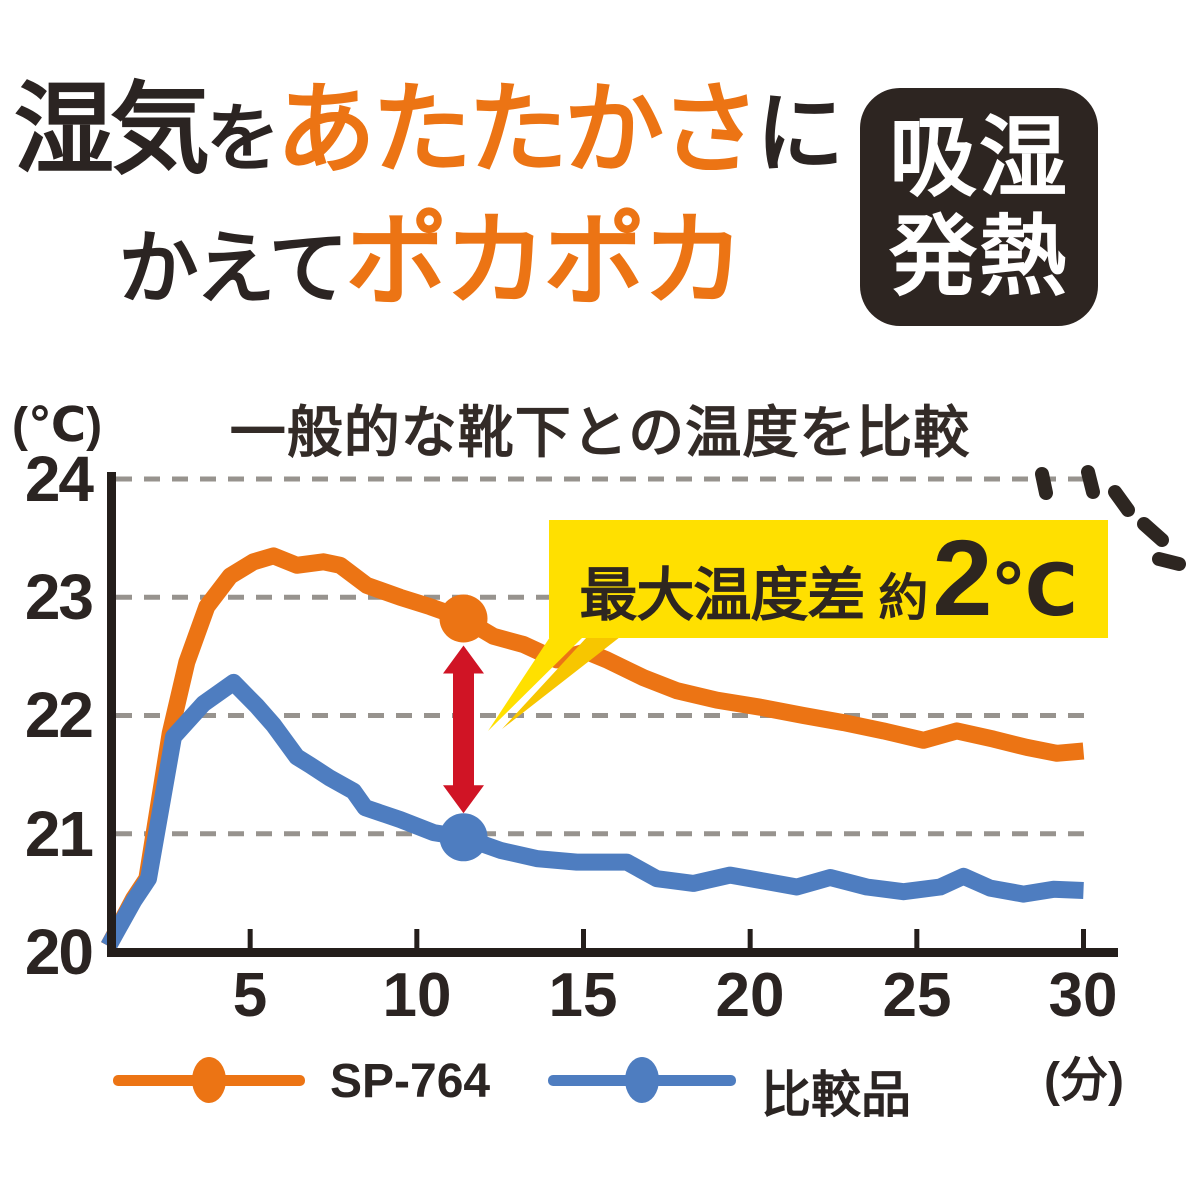 This screenshot has width=1200, height=1200. Describe the element at coordinates (59, 834) in the screenshot. I see `y-tick-label-21: 21` at that location.